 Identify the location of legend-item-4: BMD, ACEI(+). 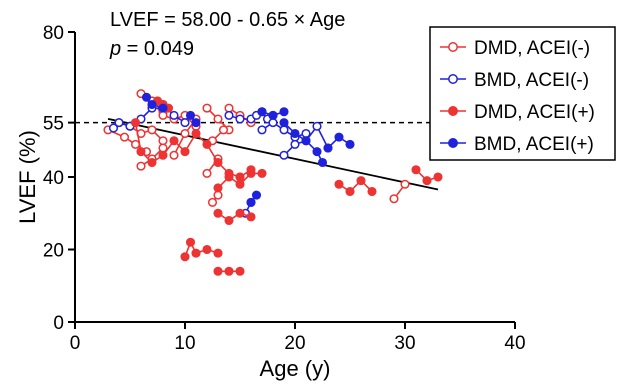
(517, 144).